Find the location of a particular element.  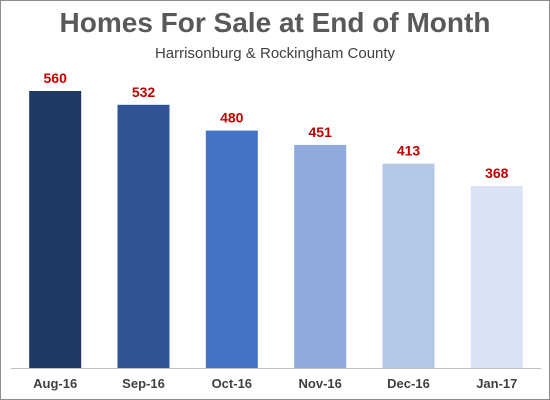

data-label-nov-16: 451 is located at coordinates (321, 132).